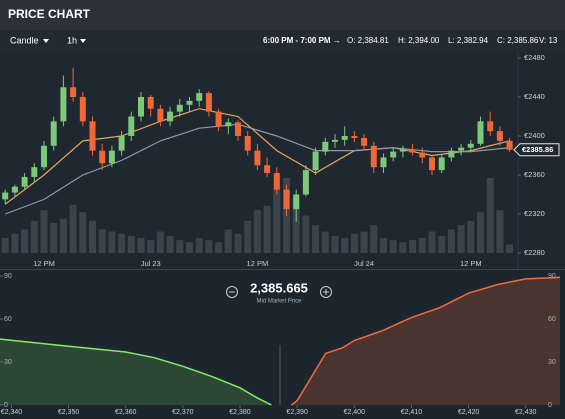 The height and width of the screenshot is (419, 565). I want to click on x-tick-label: 12 PM, so click(258, 263).